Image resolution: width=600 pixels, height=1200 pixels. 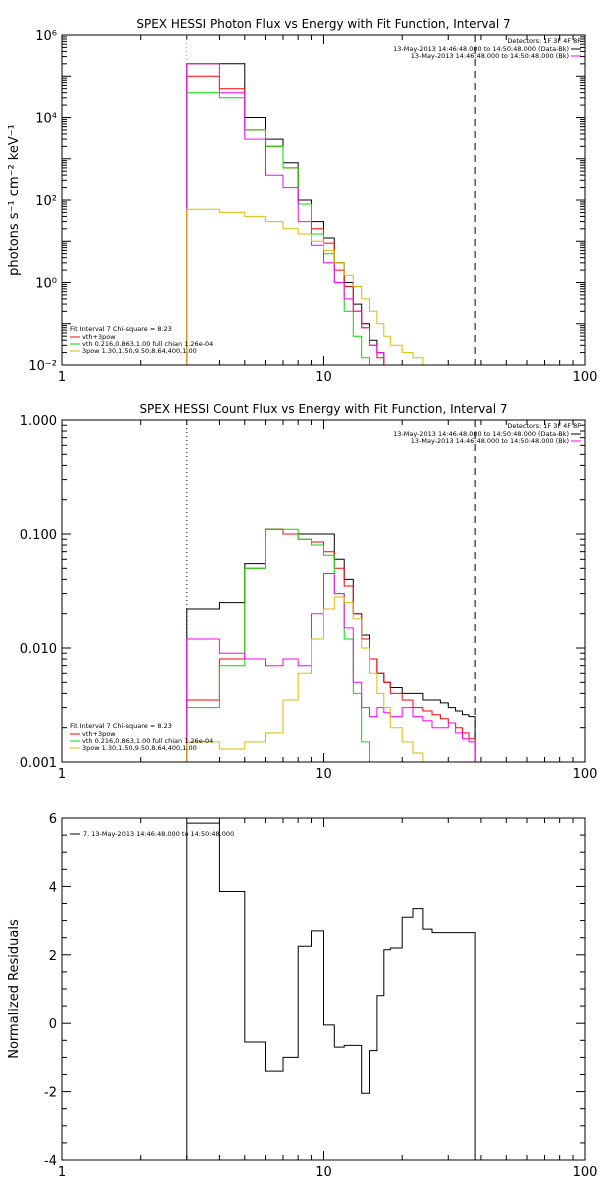 I want to click on y-tick-label: 2, so click(x=53, y=956).